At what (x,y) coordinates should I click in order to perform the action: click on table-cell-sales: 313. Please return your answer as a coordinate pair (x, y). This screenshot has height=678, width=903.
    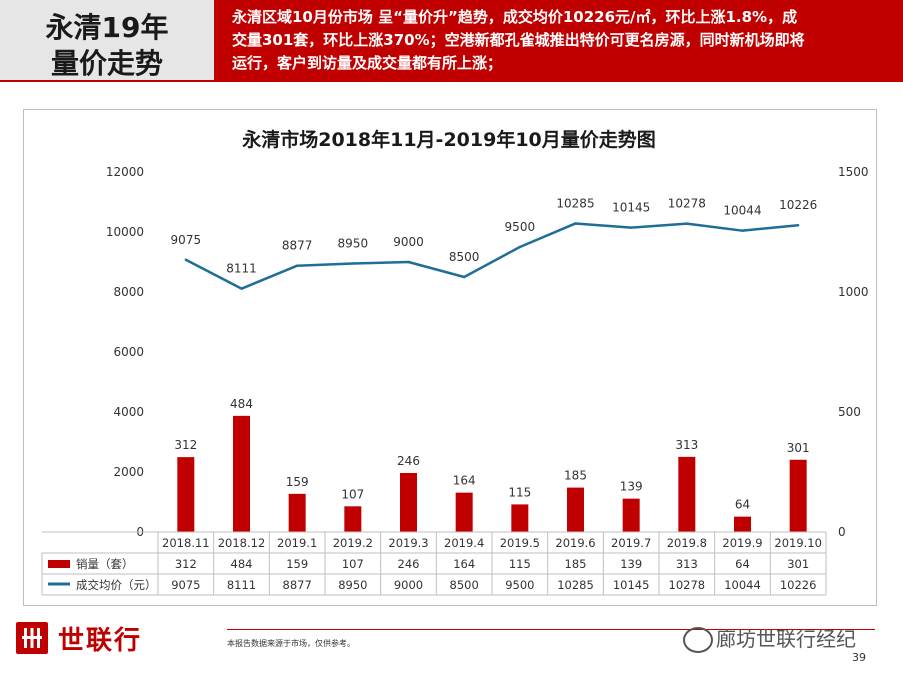
    Looking at the image, I should click on (687, 564).